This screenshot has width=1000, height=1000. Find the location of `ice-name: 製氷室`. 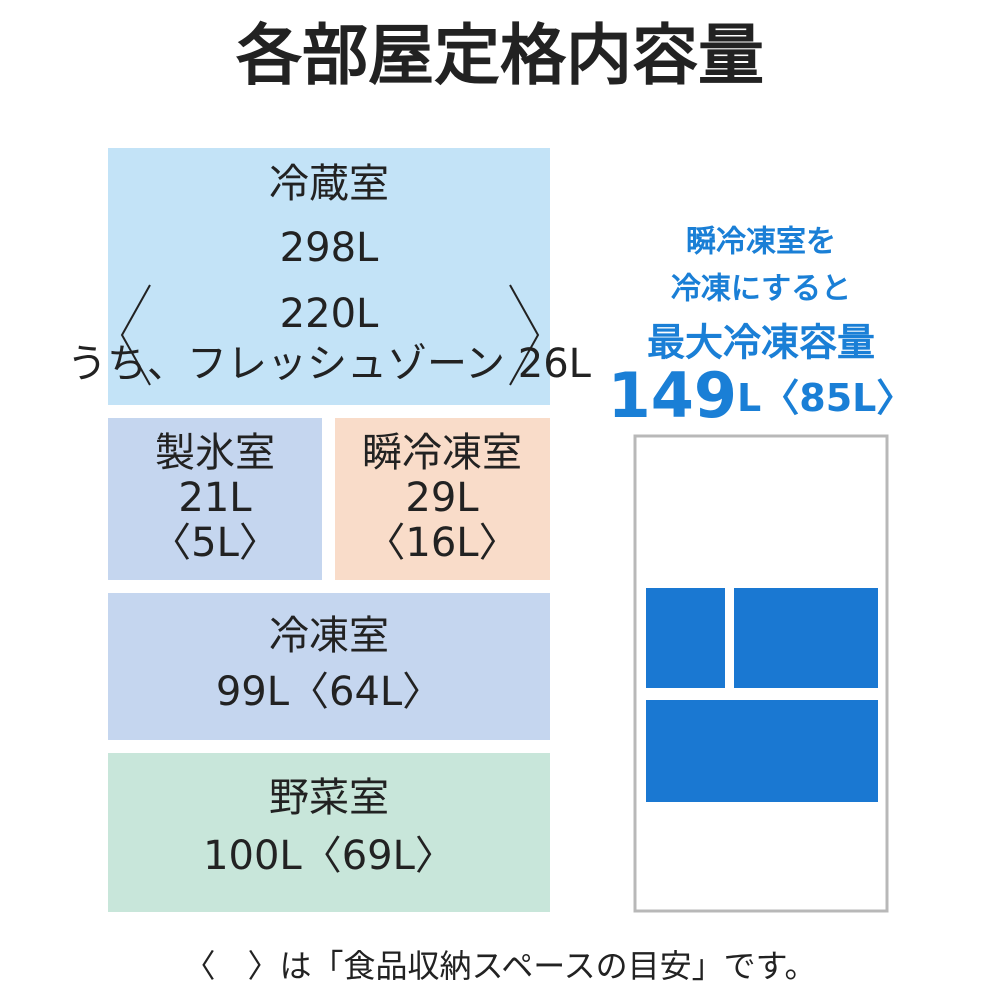

ice-name: 製氷室 is located at coordinates (215, 453).